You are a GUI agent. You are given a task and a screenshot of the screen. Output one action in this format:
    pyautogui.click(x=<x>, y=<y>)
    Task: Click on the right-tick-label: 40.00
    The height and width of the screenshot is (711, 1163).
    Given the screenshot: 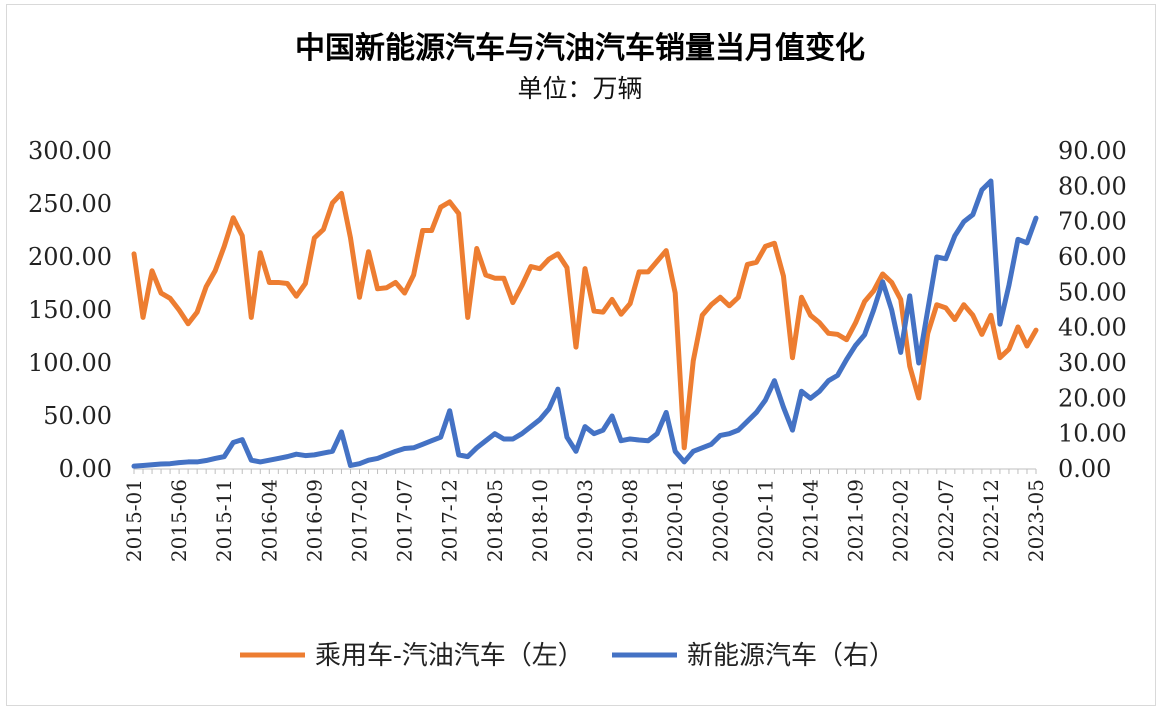 What is the action you would take?
    pyautogui.click(x=1092, y=328)
    